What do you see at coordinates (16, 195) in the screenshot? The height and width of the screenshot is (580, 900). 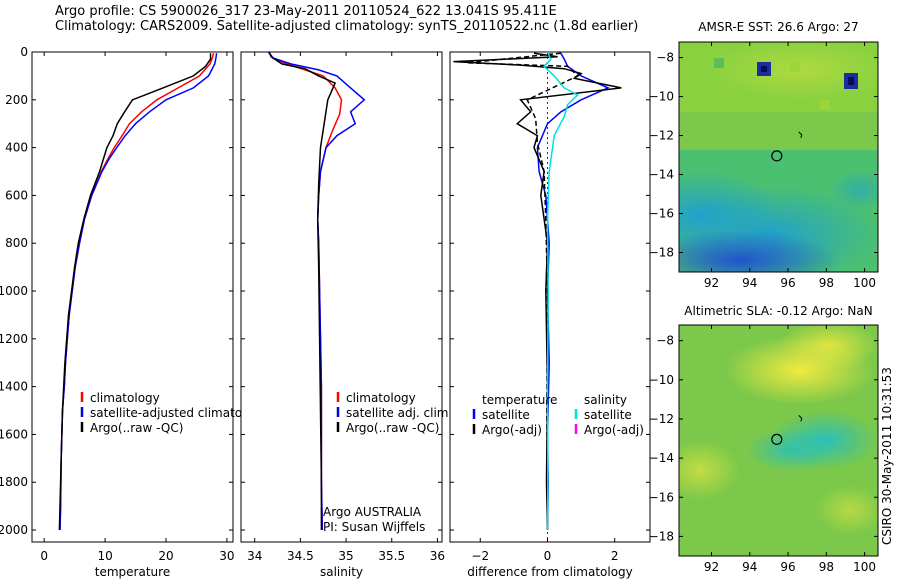 I see `y-tick-label: 600` at bounding box center [16, 195].